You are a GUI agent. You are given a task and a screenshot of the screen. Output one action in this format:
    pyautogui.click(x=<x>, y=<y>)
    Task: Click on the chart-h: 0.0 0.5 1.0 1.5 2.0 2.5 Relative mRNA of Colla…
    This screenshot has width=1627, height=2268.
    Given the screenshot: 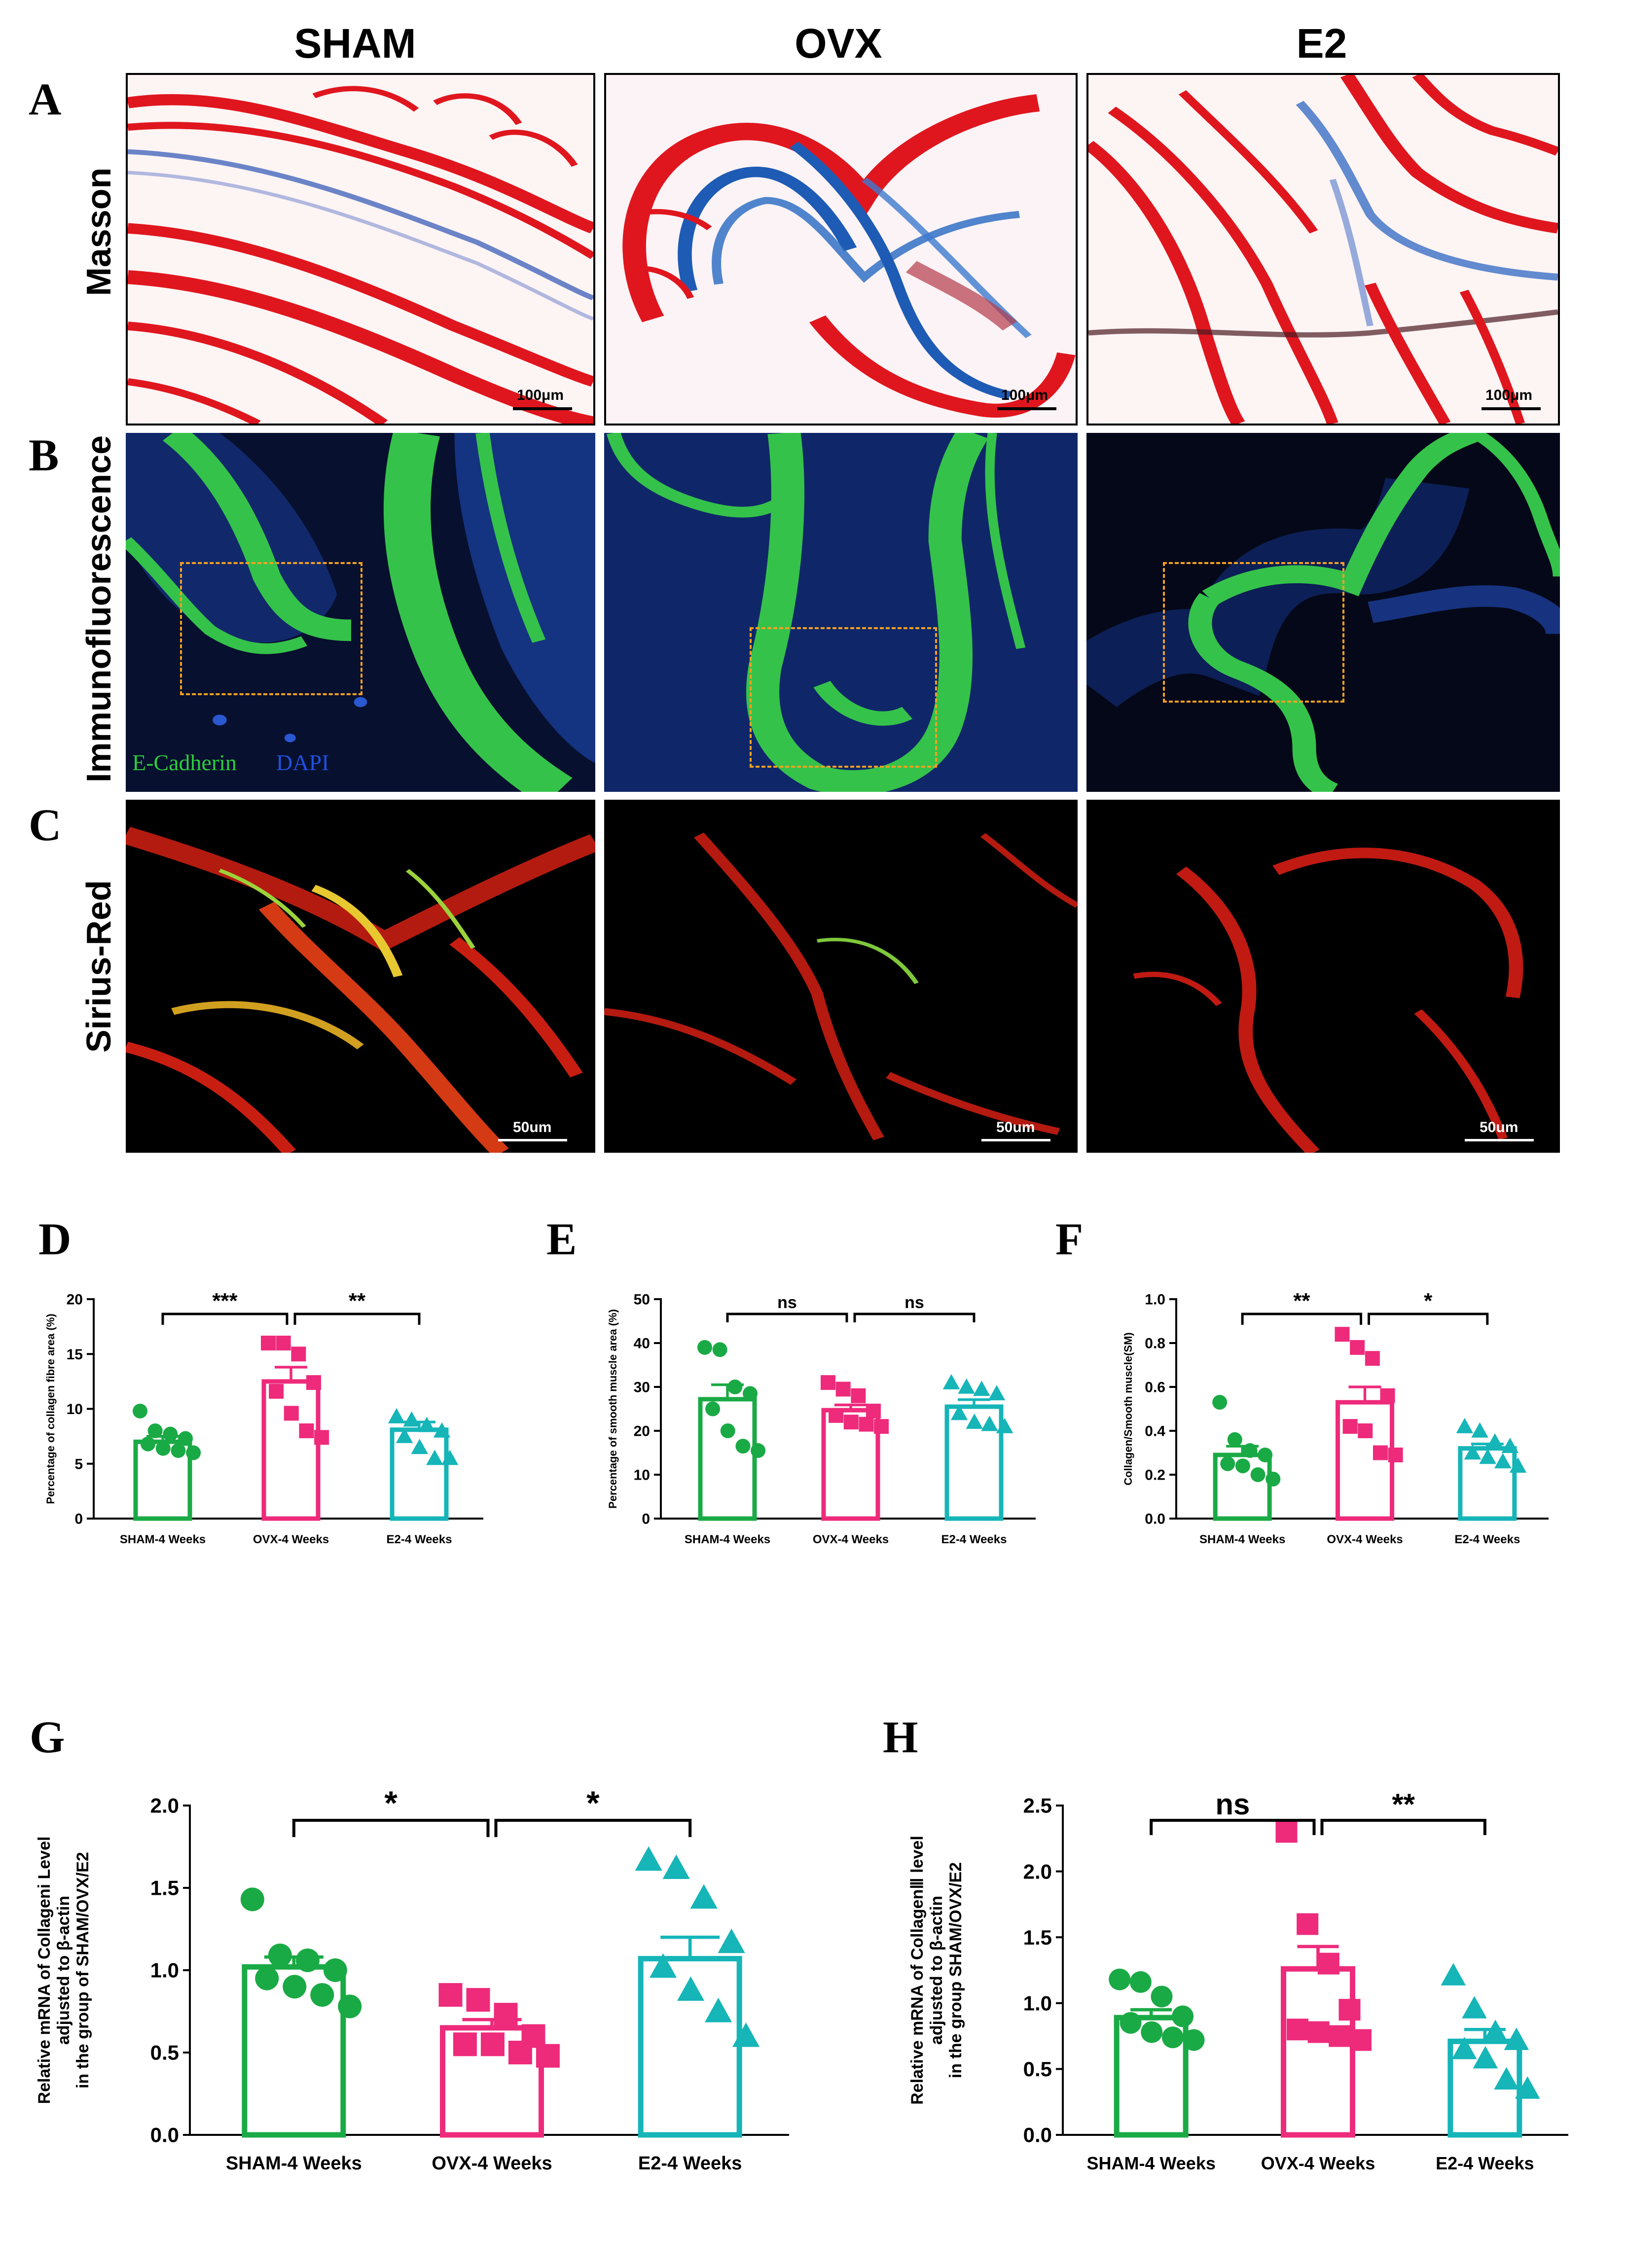 What is the action you would take?
    pyautogui.click(x=1238, y=1980)
    